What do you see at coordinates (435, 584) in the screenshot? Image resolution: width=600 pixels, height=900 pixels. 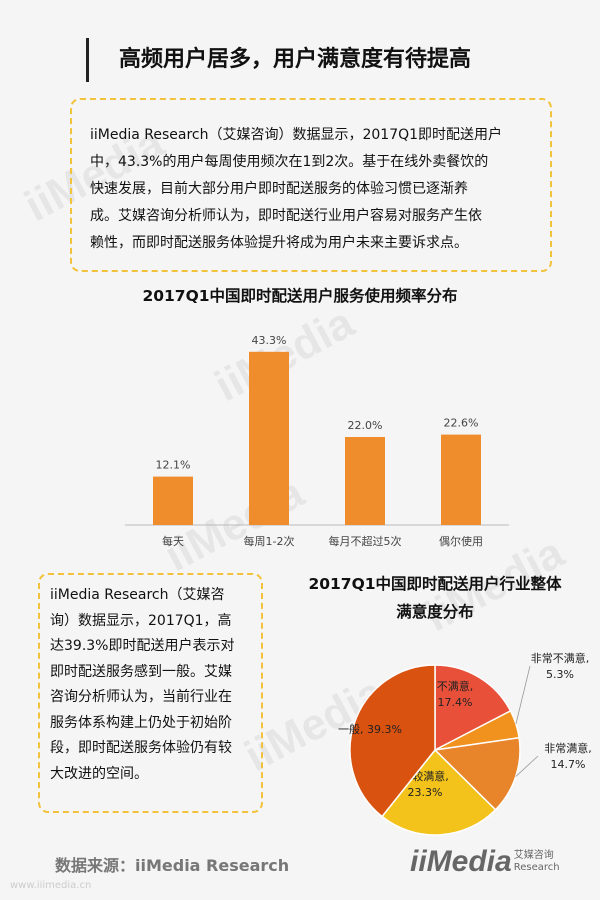 I see `pie-title-line: 2017Q1中国即时配送用户行业整体` at bounding box center [435, 584].